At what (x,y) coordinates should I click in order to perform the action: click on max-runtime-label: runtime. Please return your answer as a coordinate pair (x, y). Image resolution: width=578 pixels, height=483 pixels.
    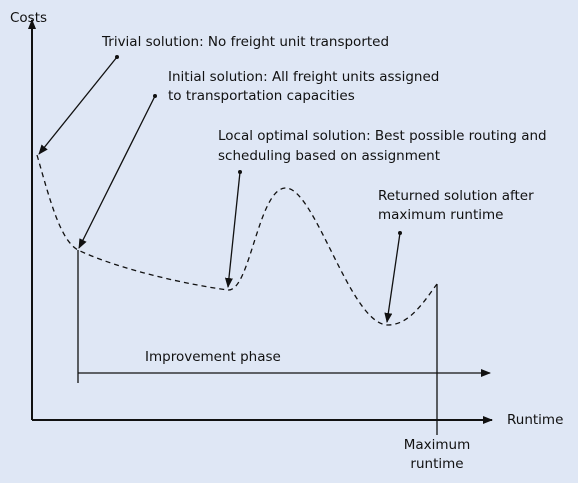
    Looking at the image, I should click on (436, 464).